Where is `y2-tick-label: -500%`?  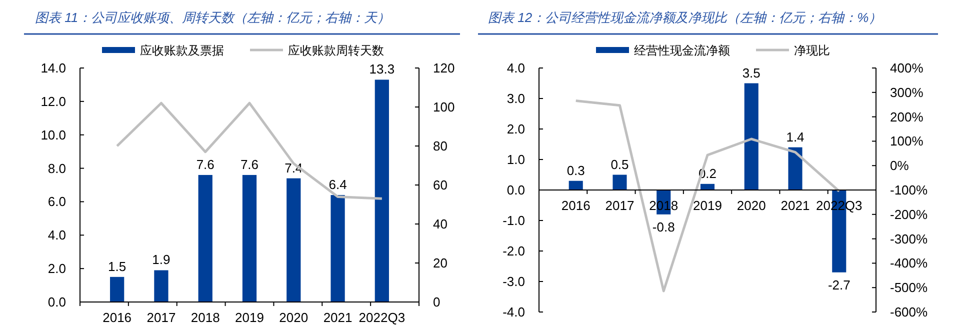 y2-tick-label: -500% is located at coordinates (909, 288).